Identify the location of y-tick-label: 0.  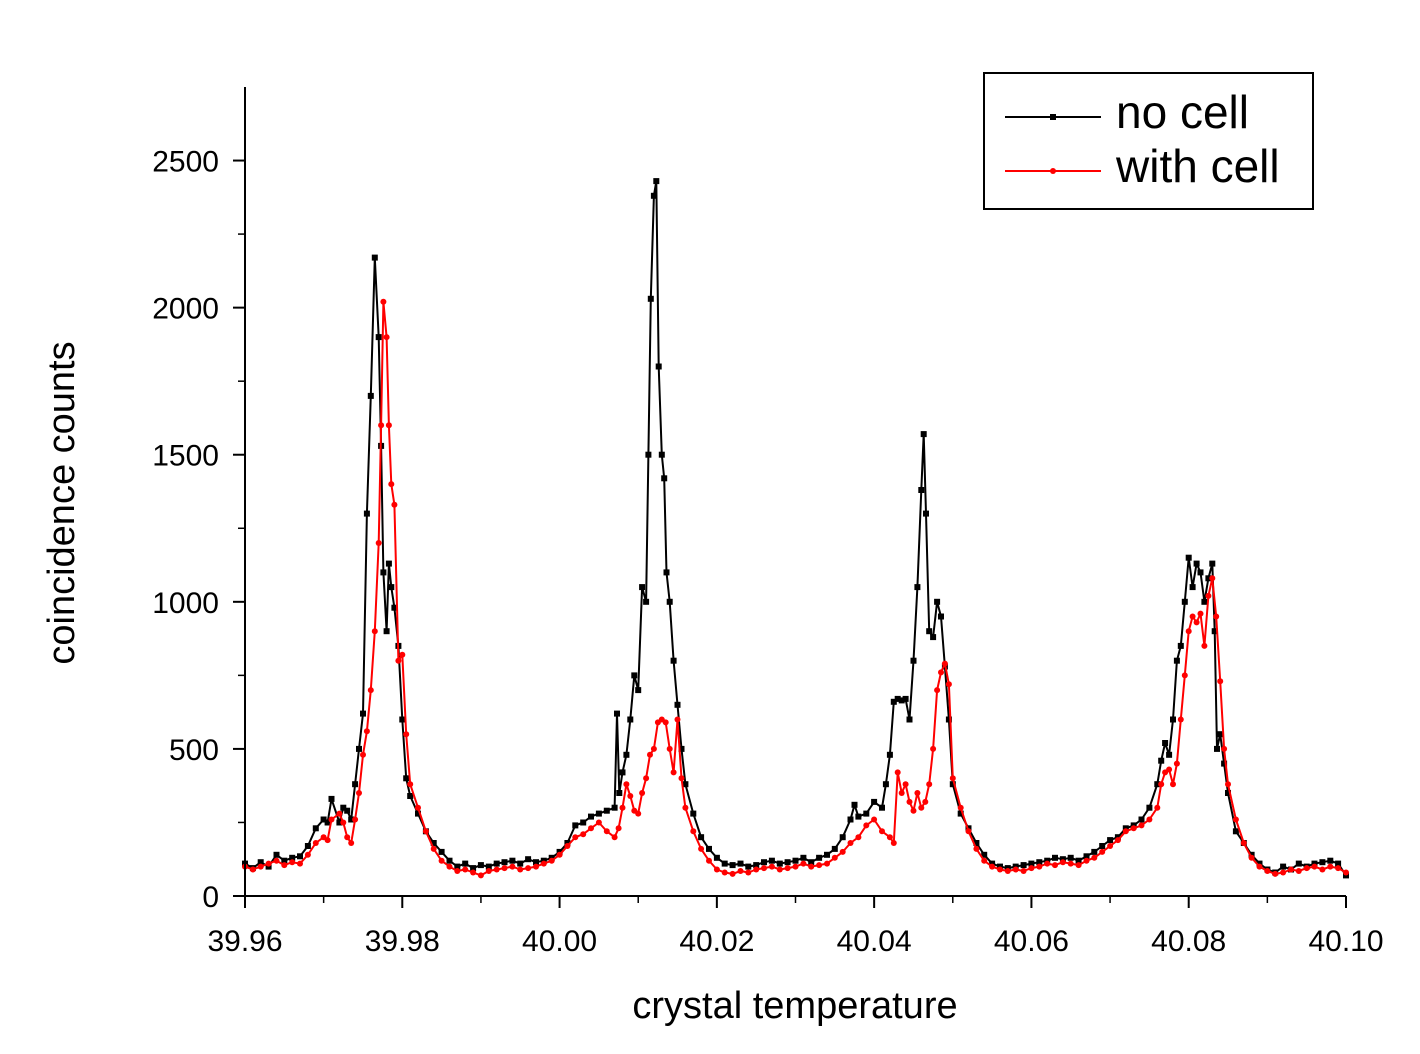
(210, 897).